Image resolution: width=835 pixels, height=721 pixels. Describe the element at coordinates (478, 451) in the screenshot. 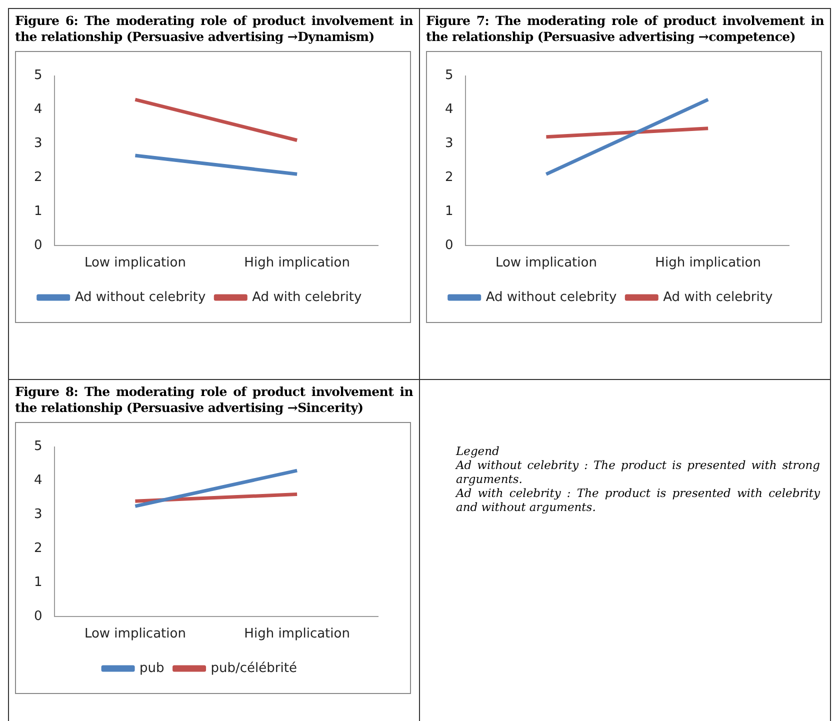

I see `text: Legend` at that location.